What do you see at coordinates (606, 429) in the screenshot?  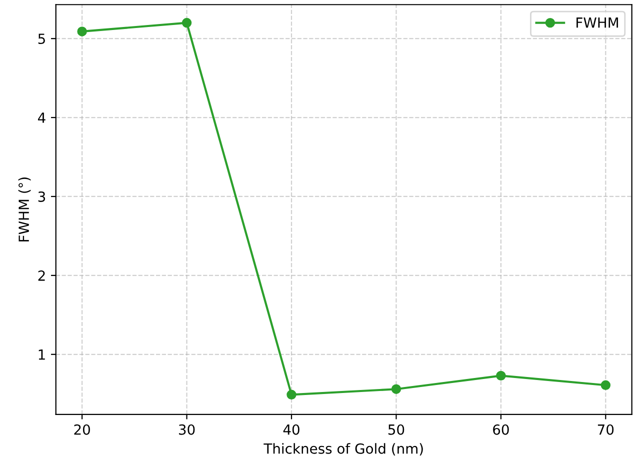 I see `x-tick-label: 70` at bounding box center [606, 429].